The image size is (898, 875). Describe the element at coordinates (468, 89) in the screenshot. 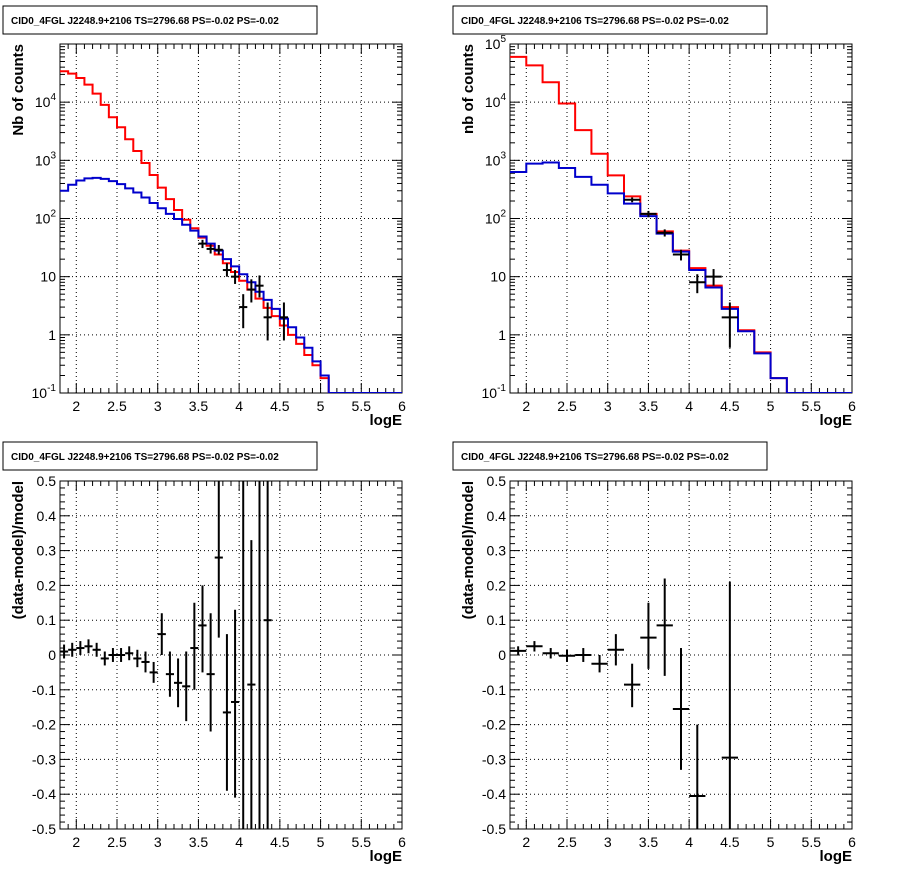

I see `y-axis-label: nb of counts` at that location.